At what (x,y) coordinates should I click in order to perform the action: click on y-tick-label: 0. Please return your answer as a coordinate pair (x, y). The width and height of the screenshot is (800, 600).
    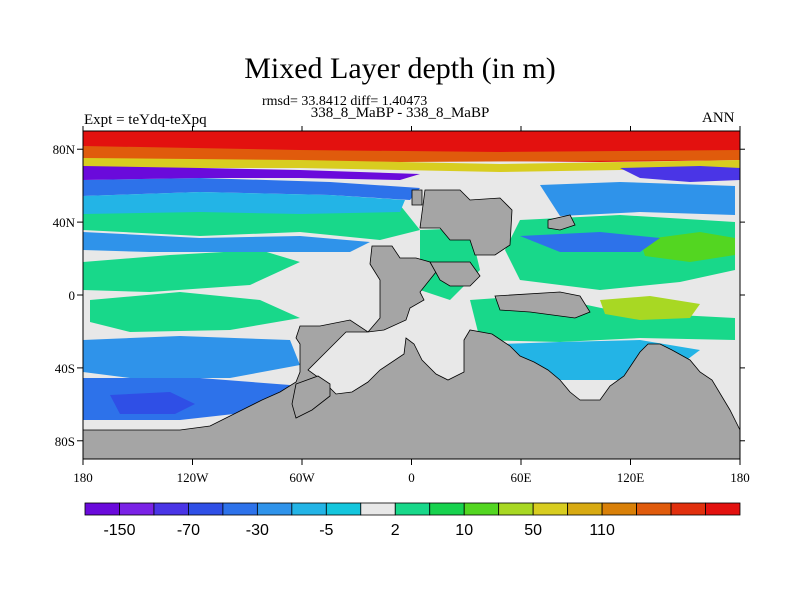
    Looking at the image, I should click on (72, 295).